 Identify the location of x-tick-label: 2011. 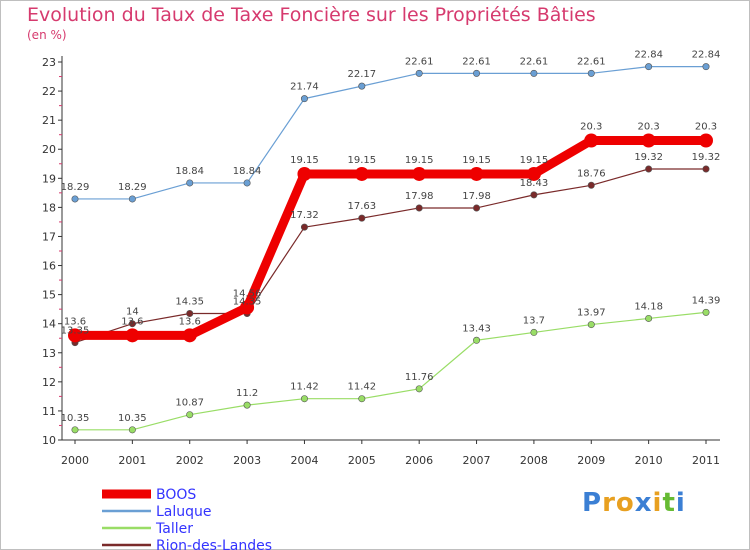
(706, 460).